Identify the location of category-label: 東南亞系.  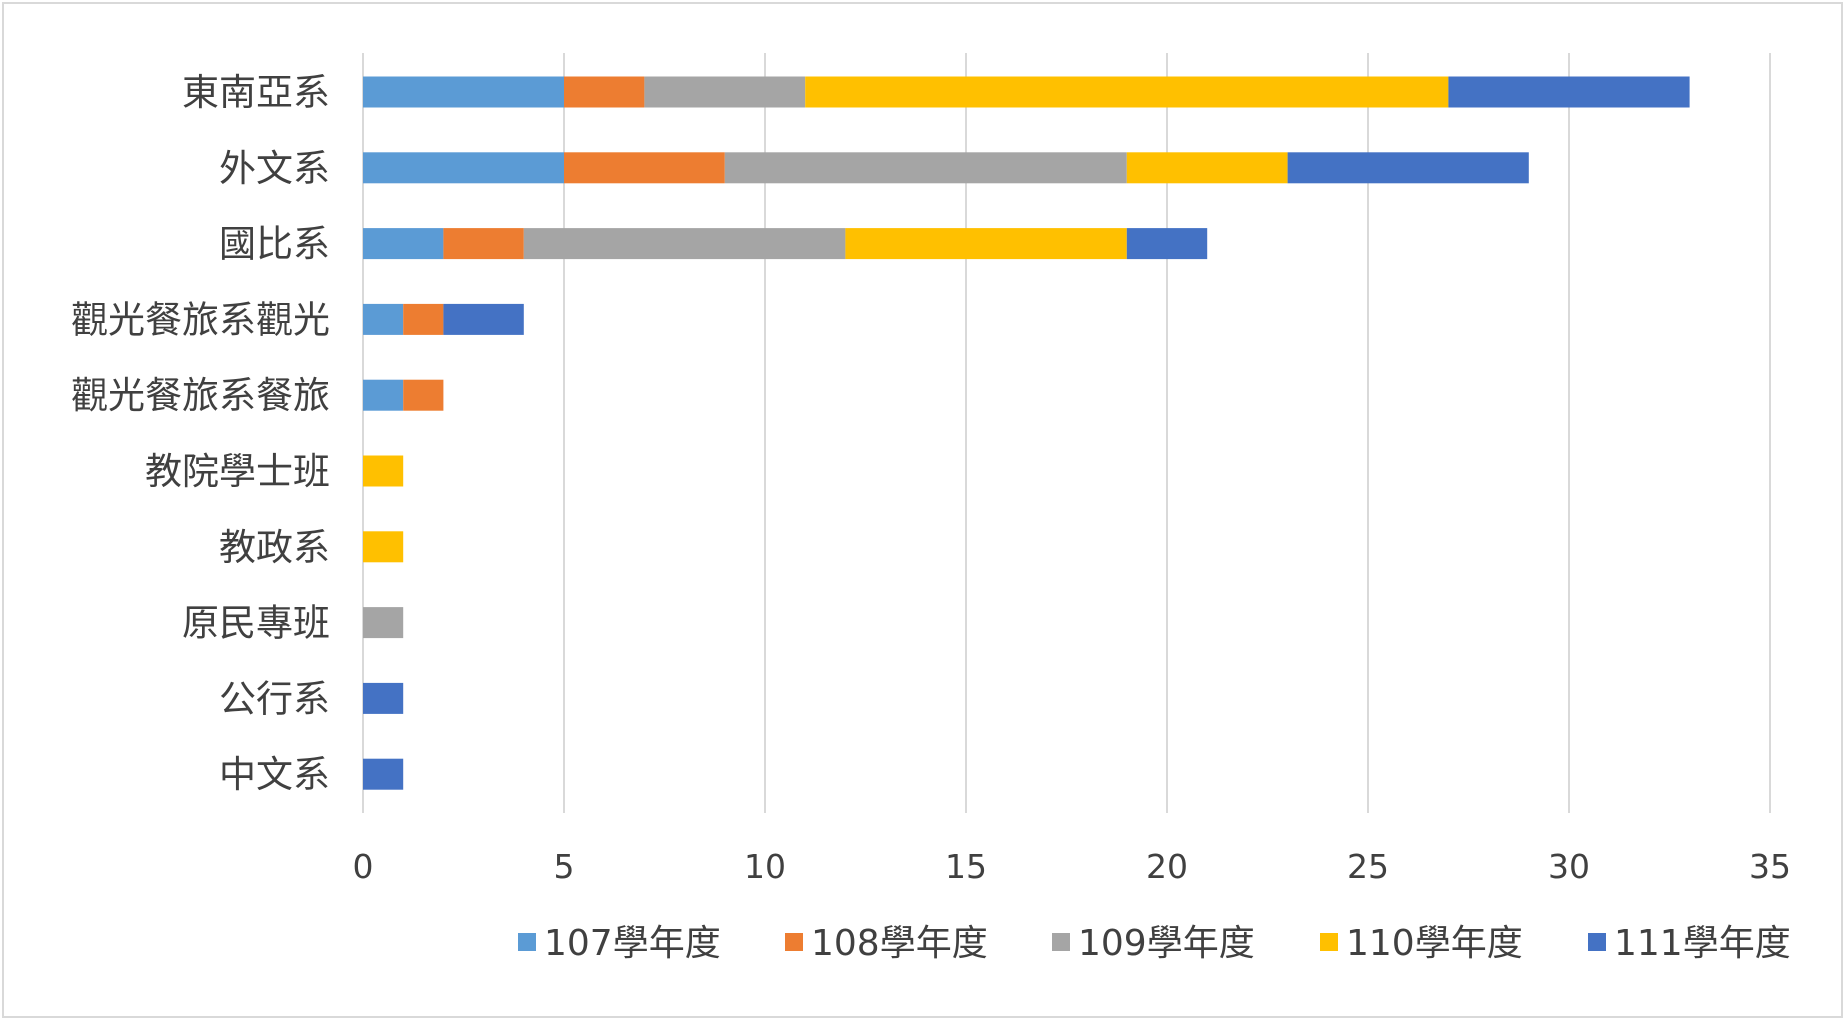
(256, 92).